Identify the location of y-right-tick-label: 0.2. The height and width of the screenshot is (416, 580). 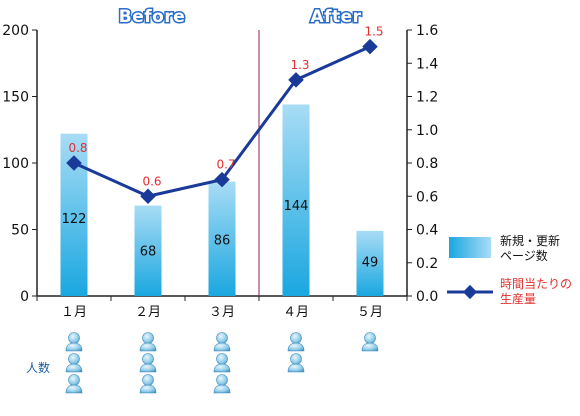
(427, 264).